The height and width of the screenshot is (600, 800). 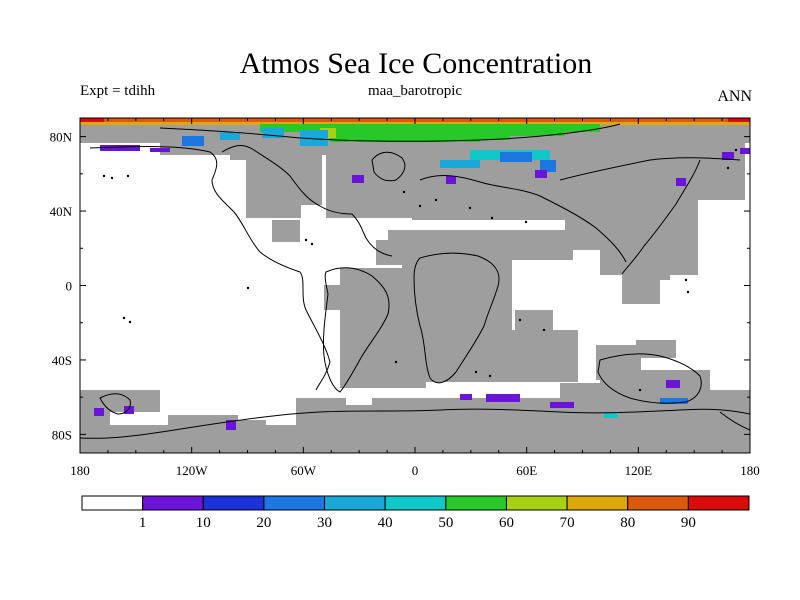 I want to click on colorbar-label: 50, so click(x=445, y=523).